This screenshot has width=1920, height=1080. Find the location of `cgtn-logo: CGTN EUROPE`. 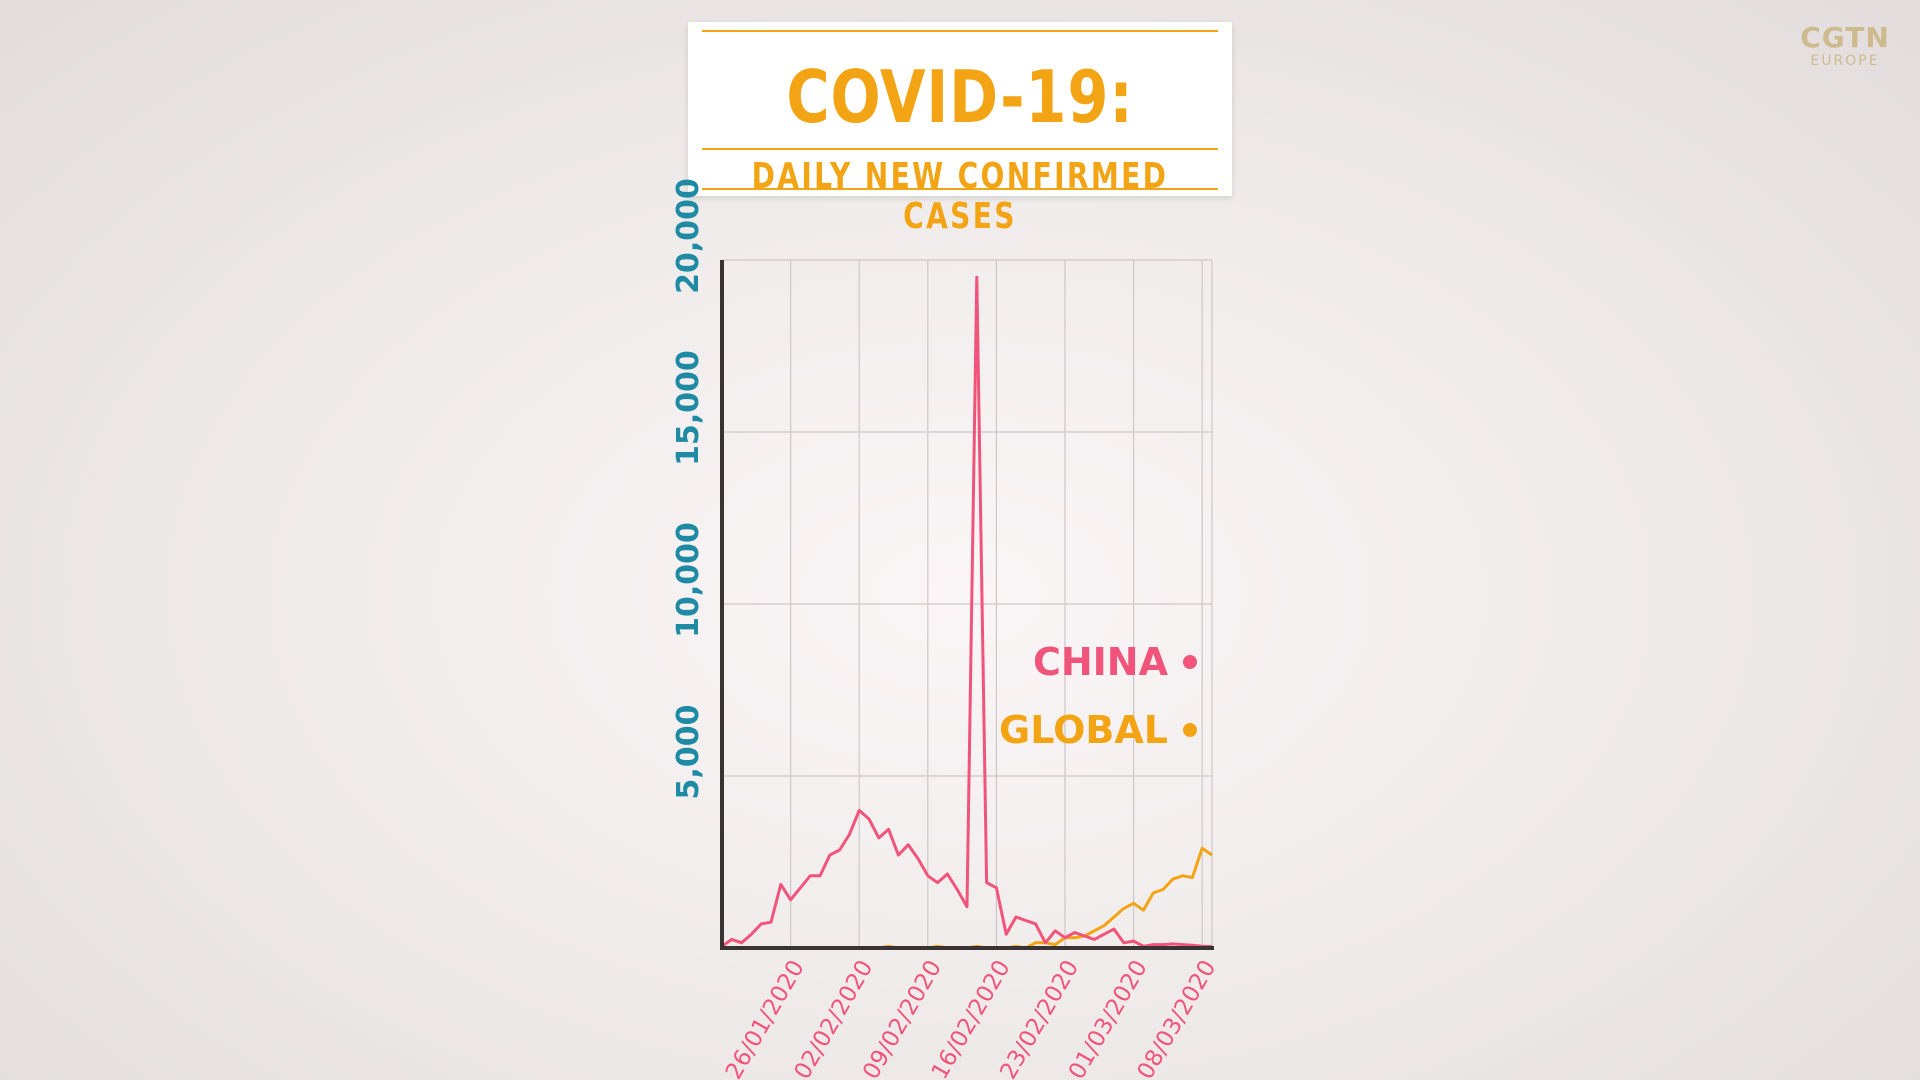

cgtn-logo: CGTN EUROPE is located at coordinates (1845, 45).